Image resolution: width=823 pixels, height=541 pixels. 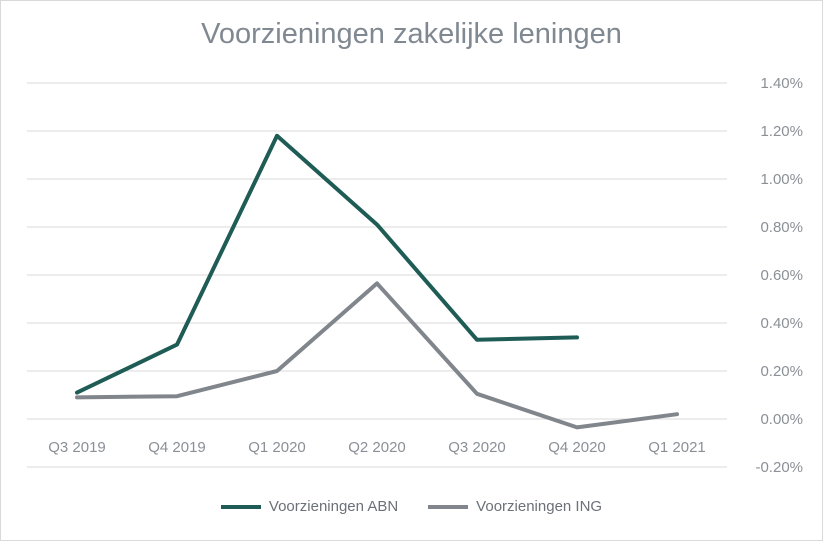 What do you see at coordinates (781, 227) in the screenshot?
I see `y-tick-label: 0.80%` at bounding box center [781, 227].